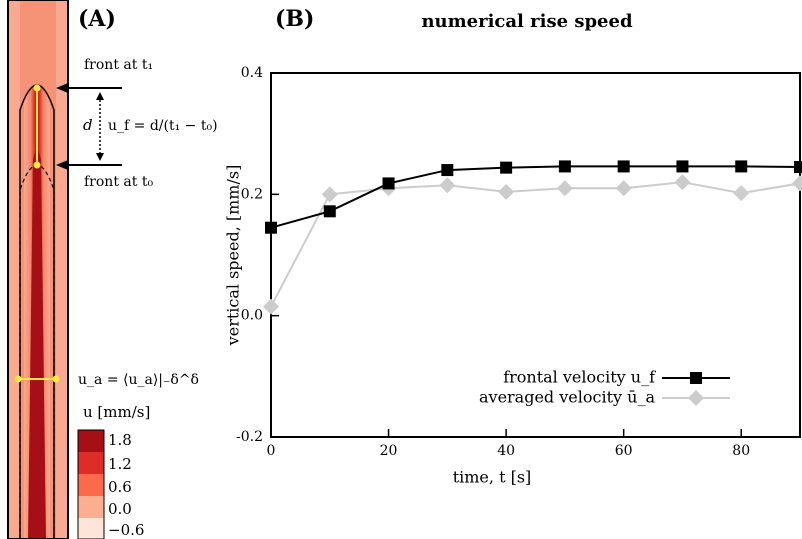 Image resolution: width=802 pixels, height=539 pixels. Describe the element at coordinates (120, 464) in the screenshot. I see `colorbar-label: 1.2` at that location.